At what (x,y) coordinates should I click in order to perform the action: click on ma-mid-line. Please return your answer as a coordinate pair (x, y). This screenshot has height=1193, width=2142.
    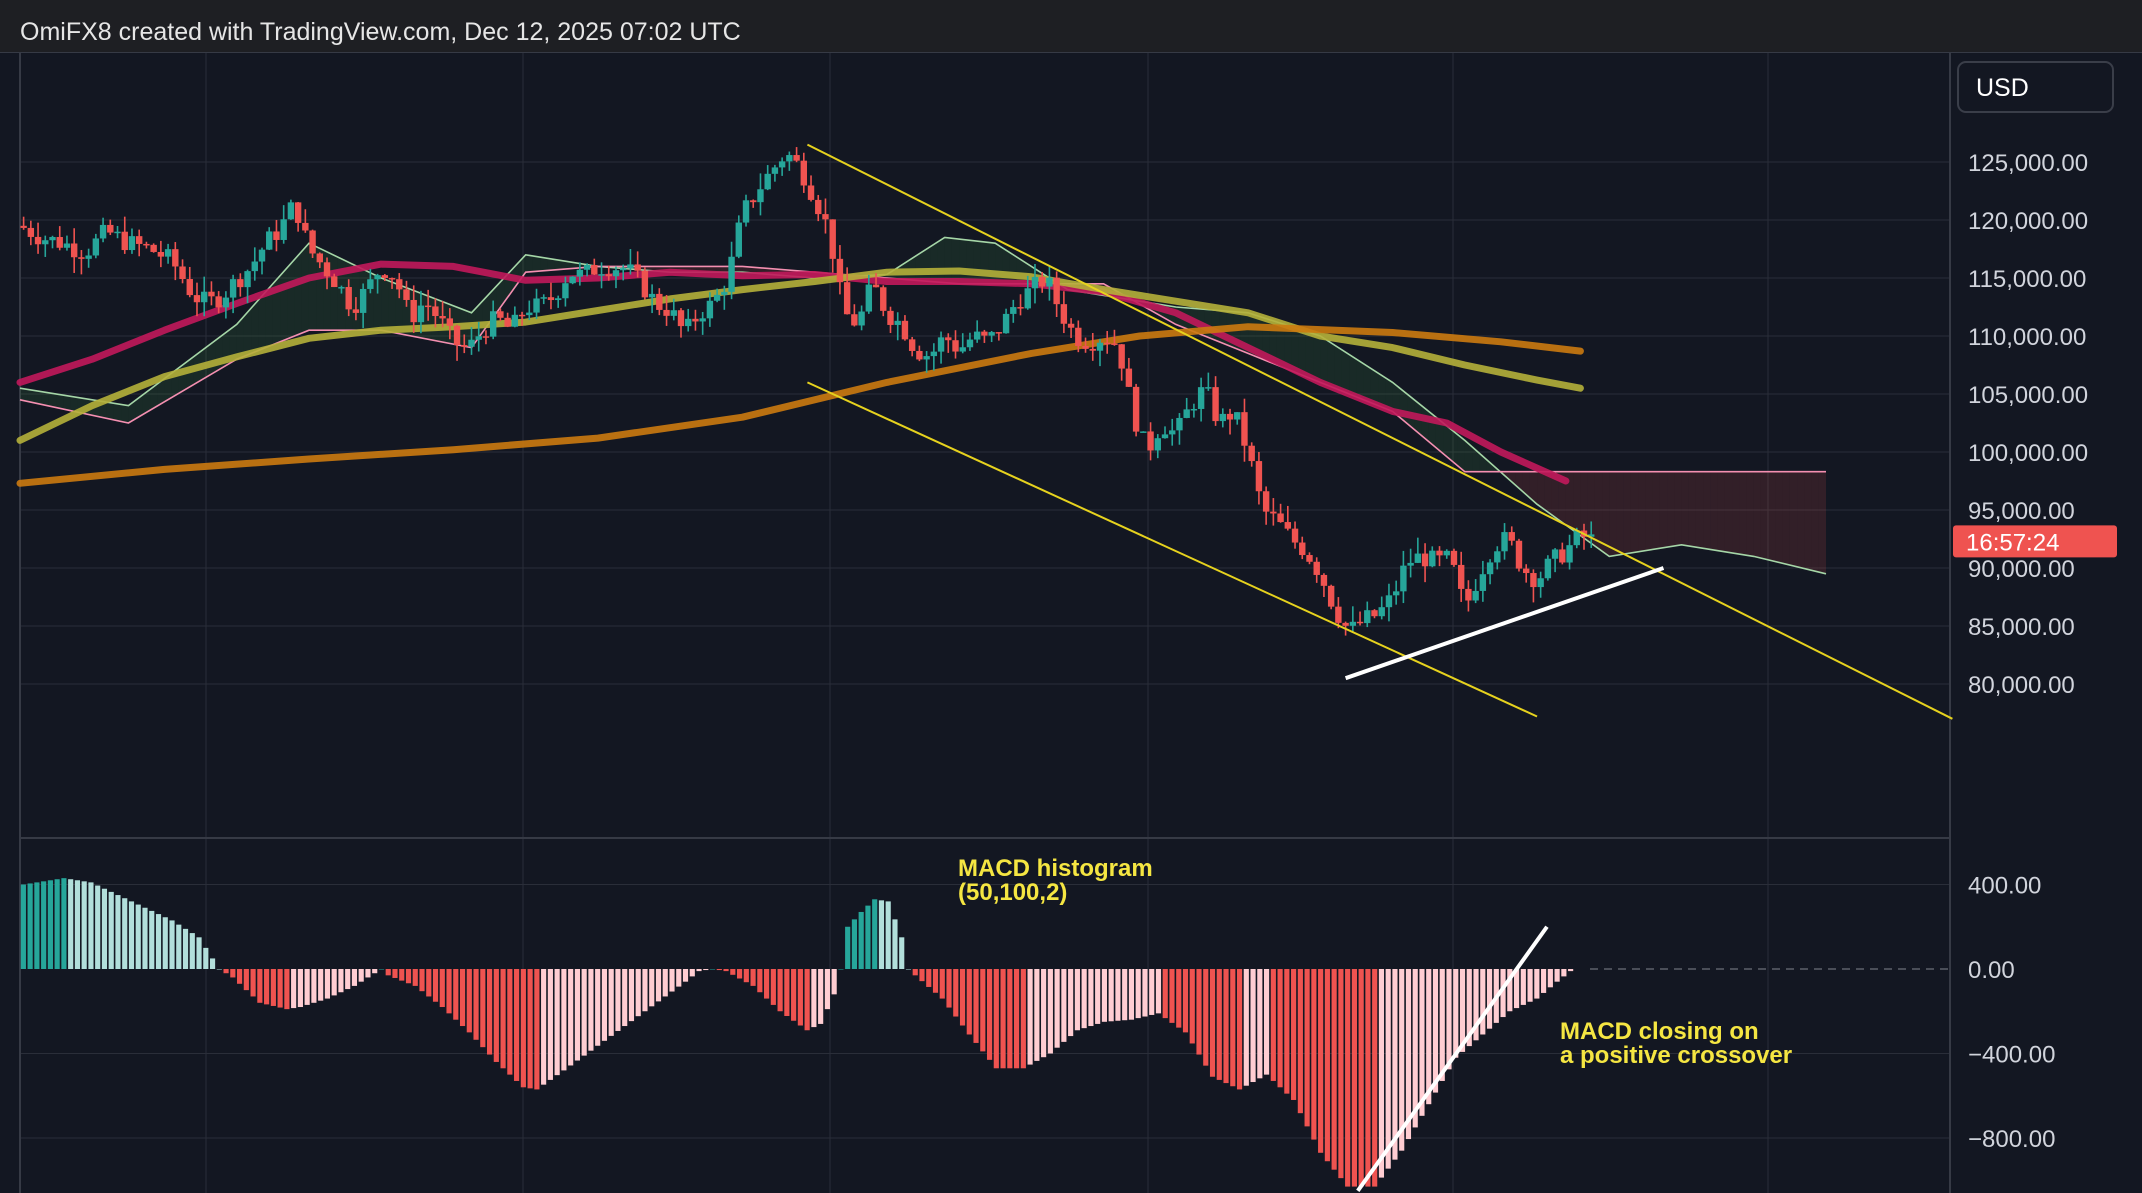
    Looking at the image, I should click on (800, 355).